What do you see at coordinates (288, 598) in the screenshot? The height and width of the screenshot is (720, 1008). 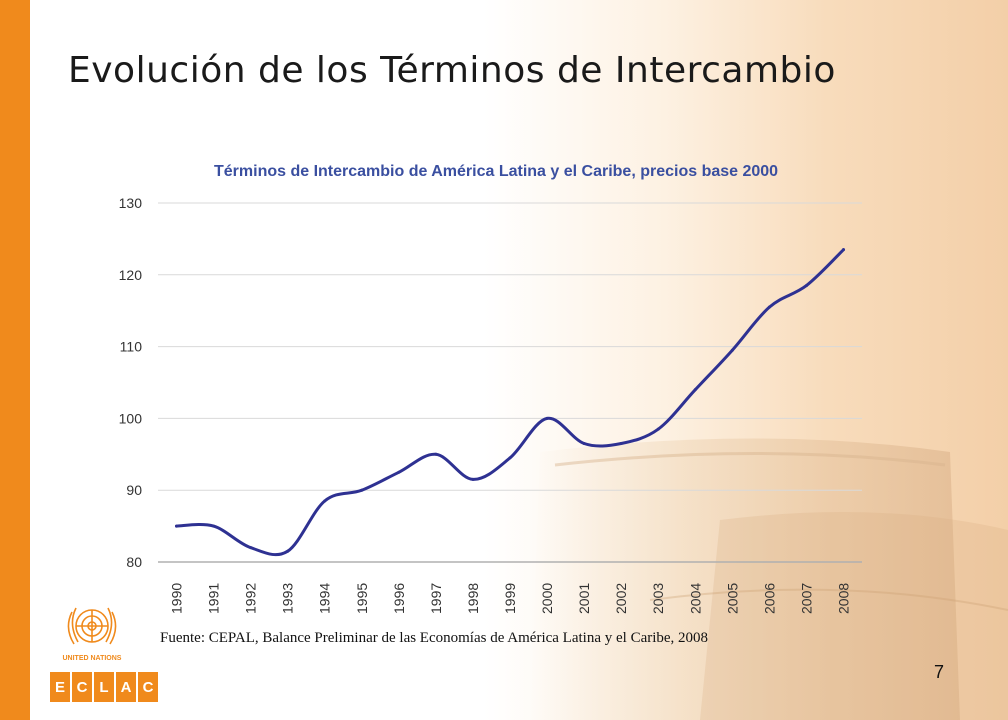 I see `x-tick-label: 1993` at bounding box center [288, 598].